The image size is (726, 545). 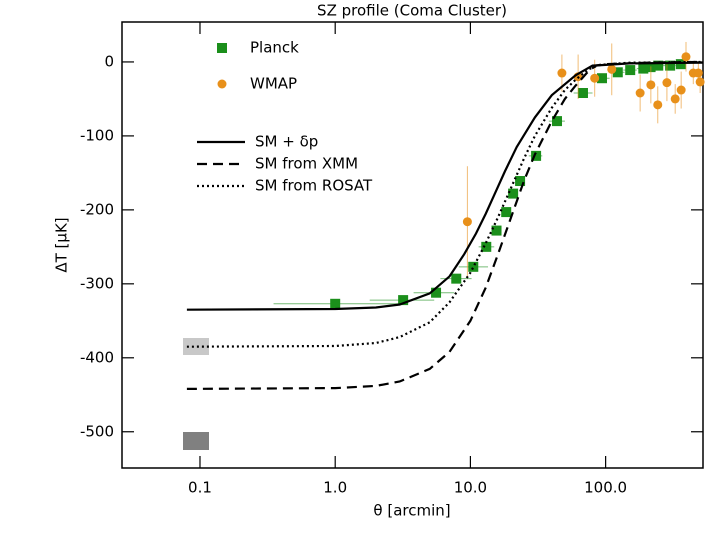 What do you see at coordinates (411, 511) in the screenshot?
I see `x-axis-label: θ [arcmin]` at bounding box center [411, 511].